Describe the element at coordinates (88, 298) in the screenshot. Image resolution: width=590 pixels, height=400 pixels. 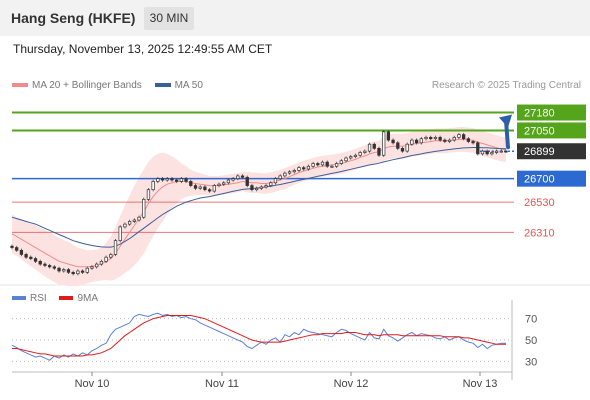
I see `legend-label-9ma: 9MA` at that location.